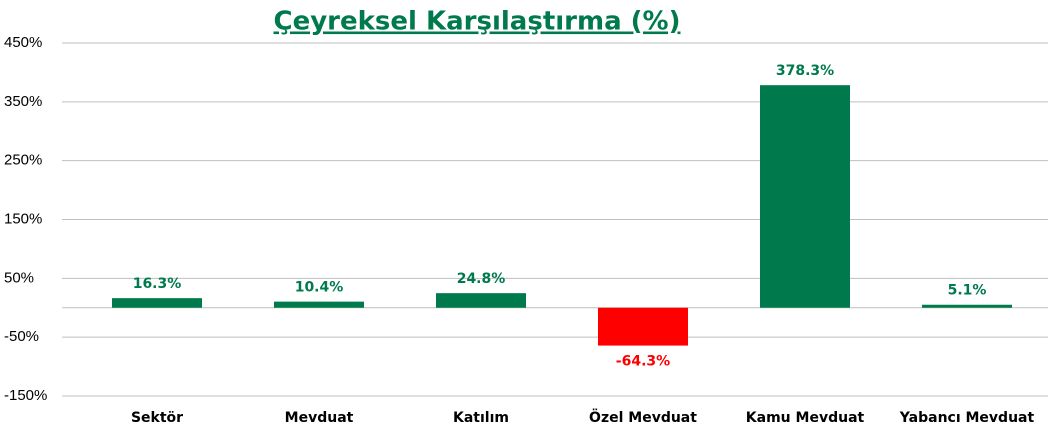  Describe the element at coordinates (23, 101) in the screenshot. I see `y-tick-label: 350%` at that location.